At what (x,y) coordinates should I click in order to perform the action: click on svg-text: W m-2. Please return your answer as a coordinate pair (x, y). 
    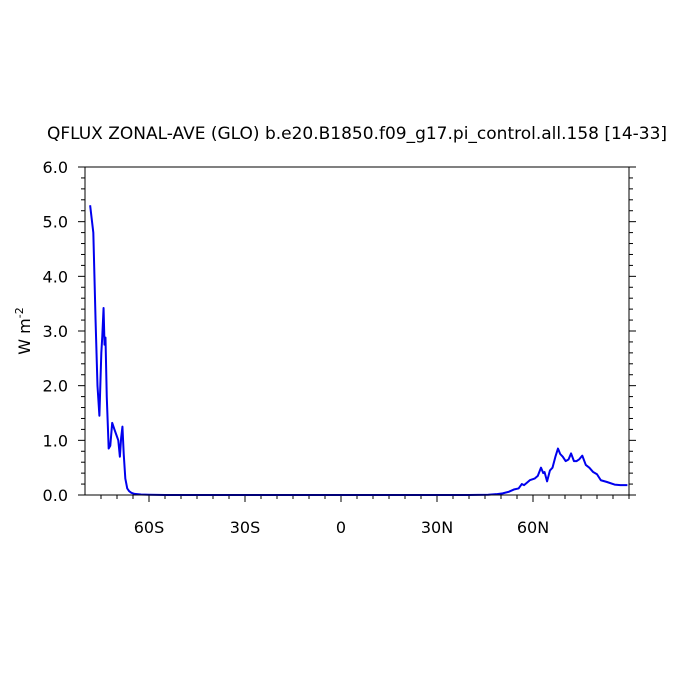
    Looking at the image, I should click on (23, 330).